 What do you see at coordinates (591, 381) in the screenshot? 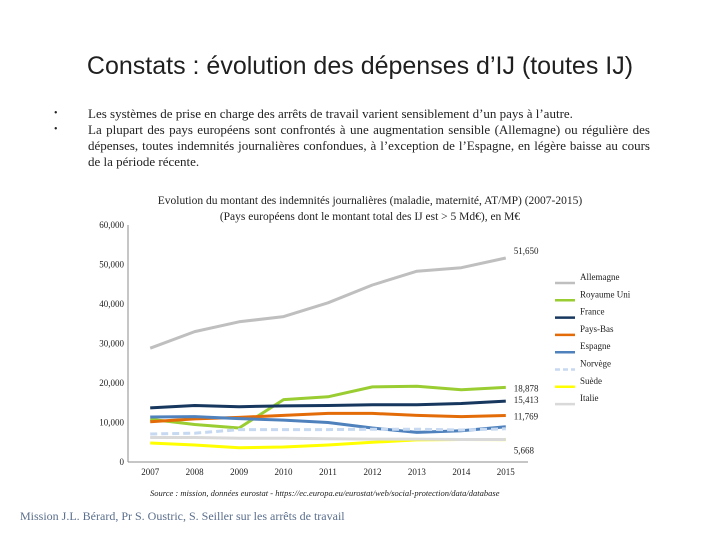
I see `legend-label: Suède` at bounding box center [591, 381].